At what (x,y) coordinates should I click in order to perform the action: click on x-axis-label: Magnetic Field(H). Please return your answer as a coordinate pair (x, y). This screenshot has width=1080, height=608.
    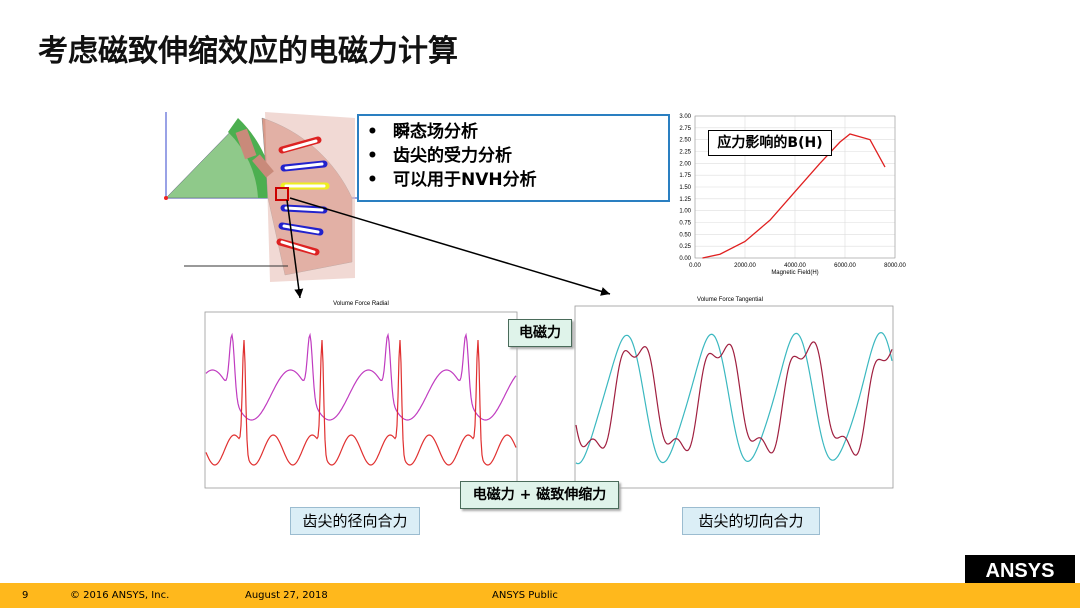
    Looking at the image, I should click on (794, 273).